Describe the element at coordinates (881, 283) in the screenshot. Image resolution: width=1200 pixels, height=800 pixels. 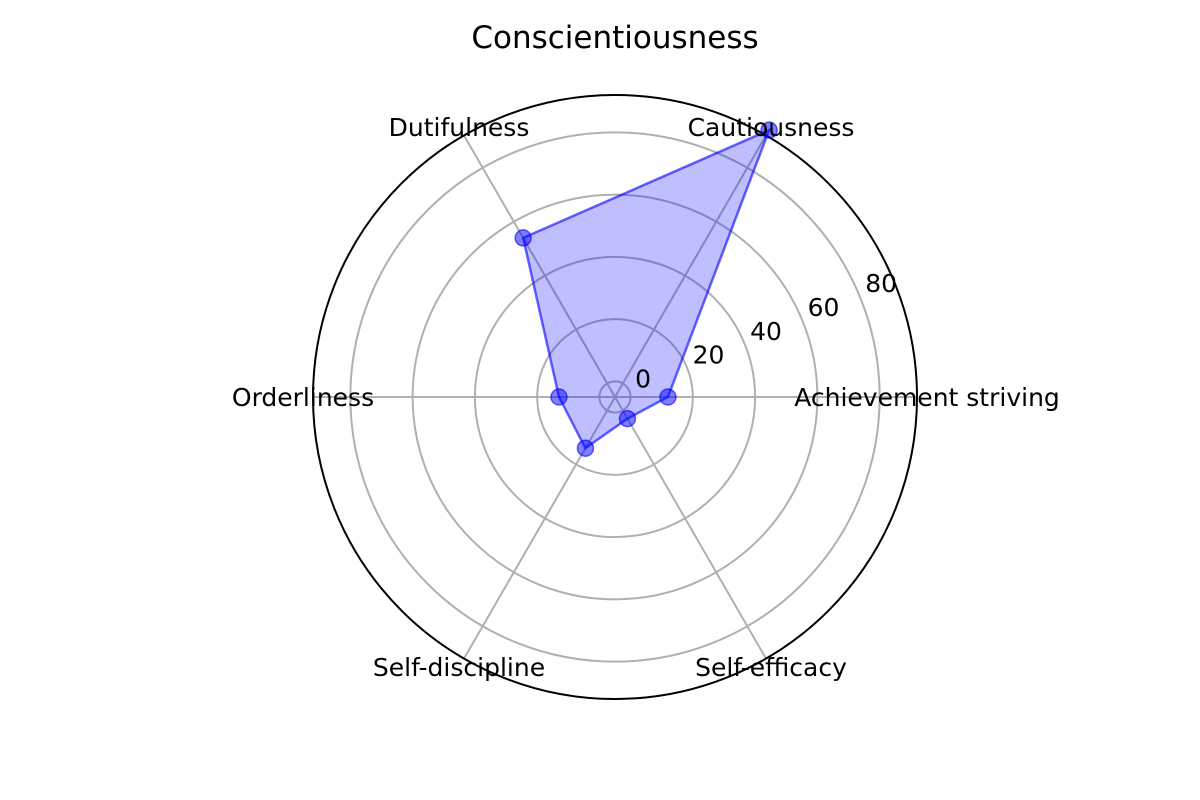
I see `r-tick-label-4: 80` at that location.